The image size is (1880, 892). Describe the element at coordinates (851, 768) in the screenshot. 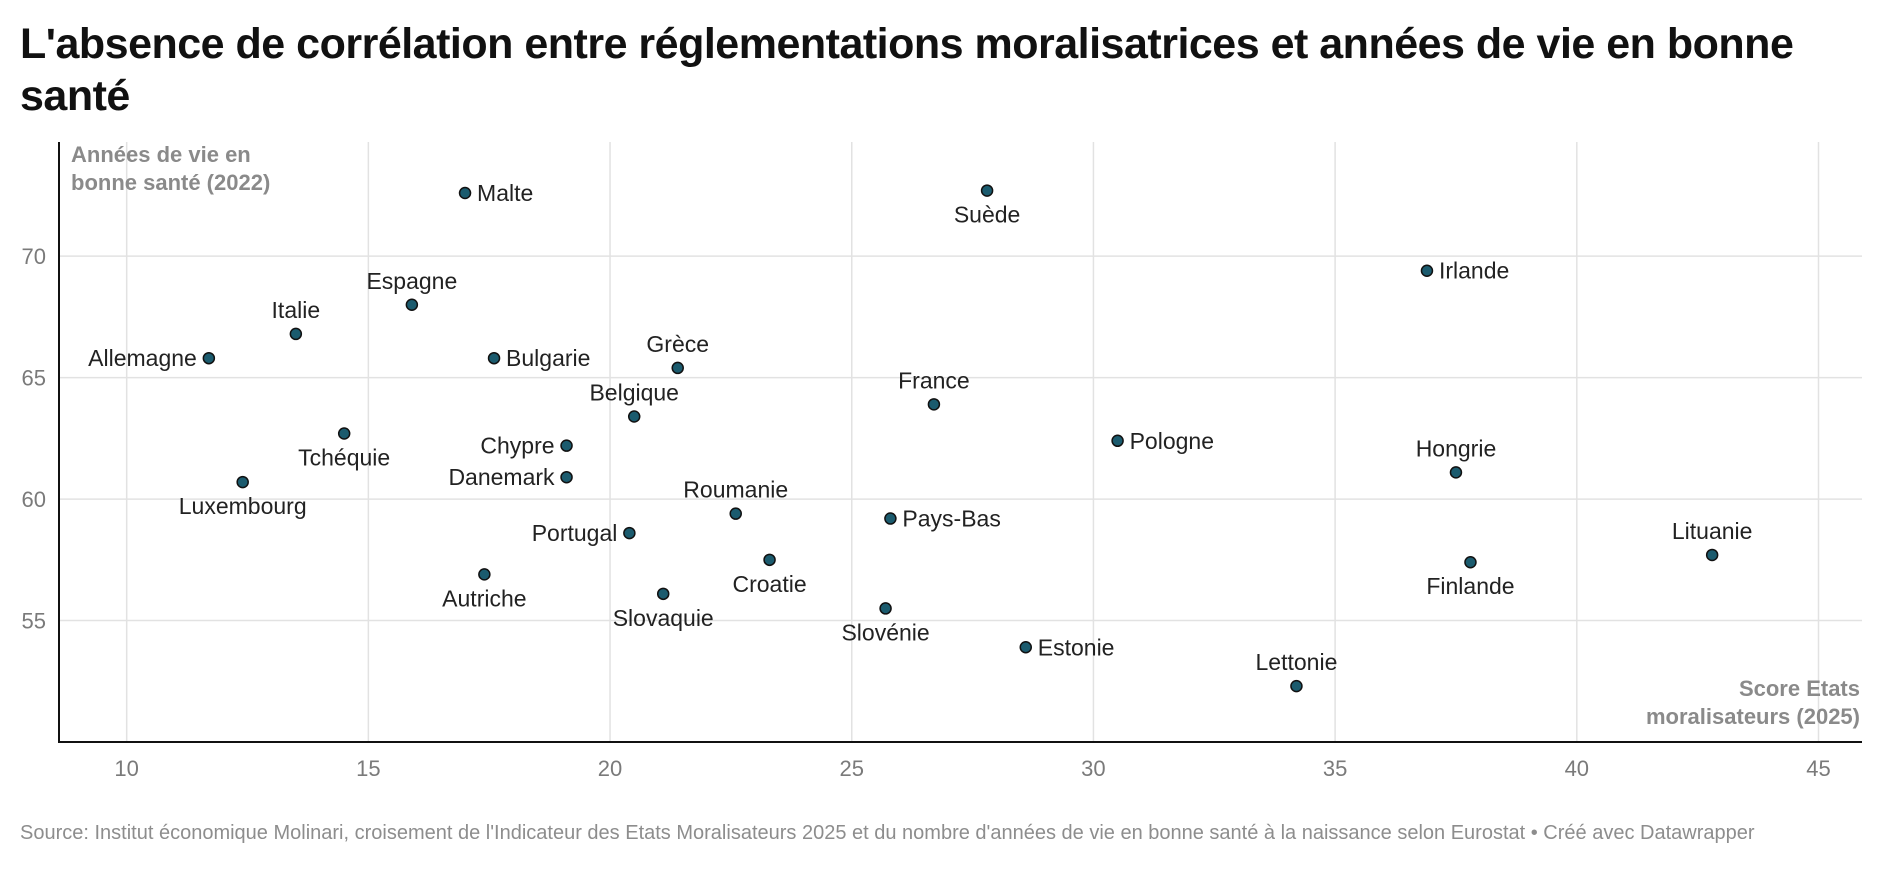

I see `x-tick-label: 25` at that location.